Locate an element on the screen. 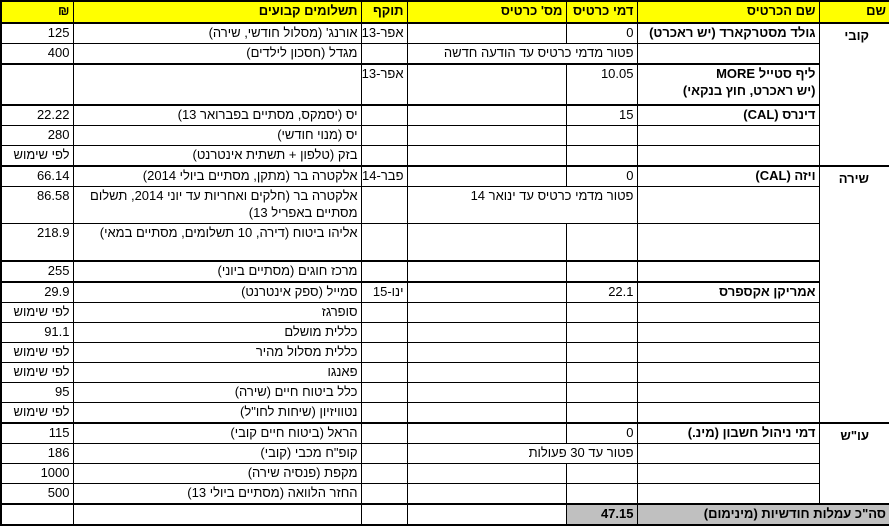  amount: 95 is located at coordinates (37, 392).